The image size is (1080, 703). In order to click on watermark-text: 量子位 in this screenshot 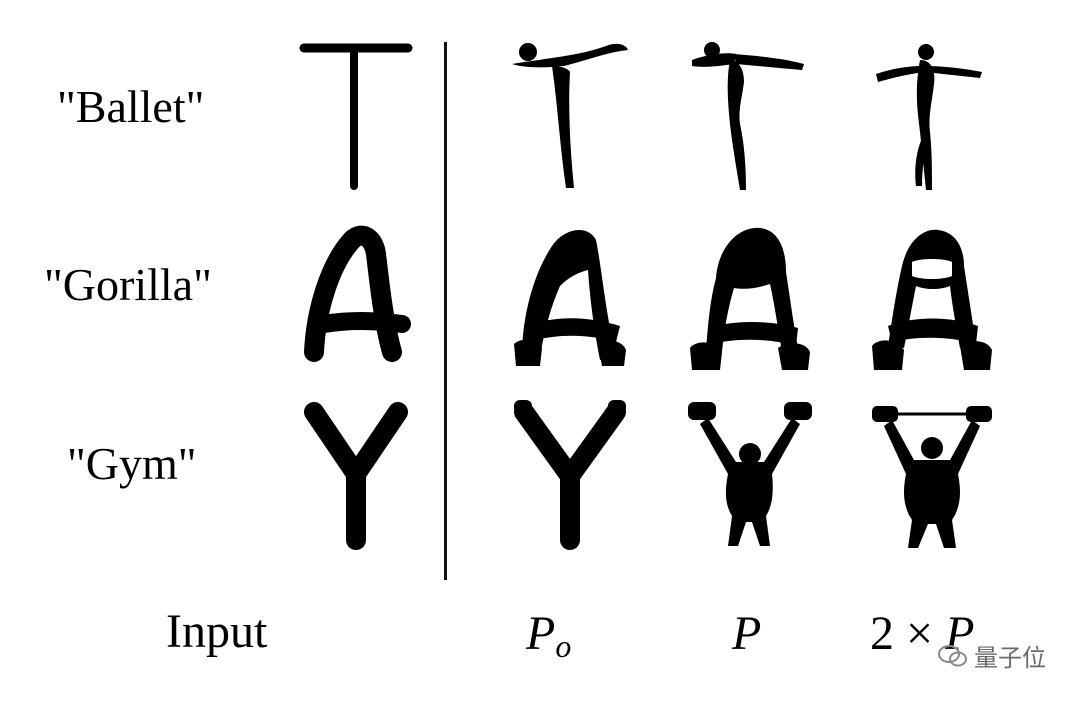, I will do `click(1010, 658)`.